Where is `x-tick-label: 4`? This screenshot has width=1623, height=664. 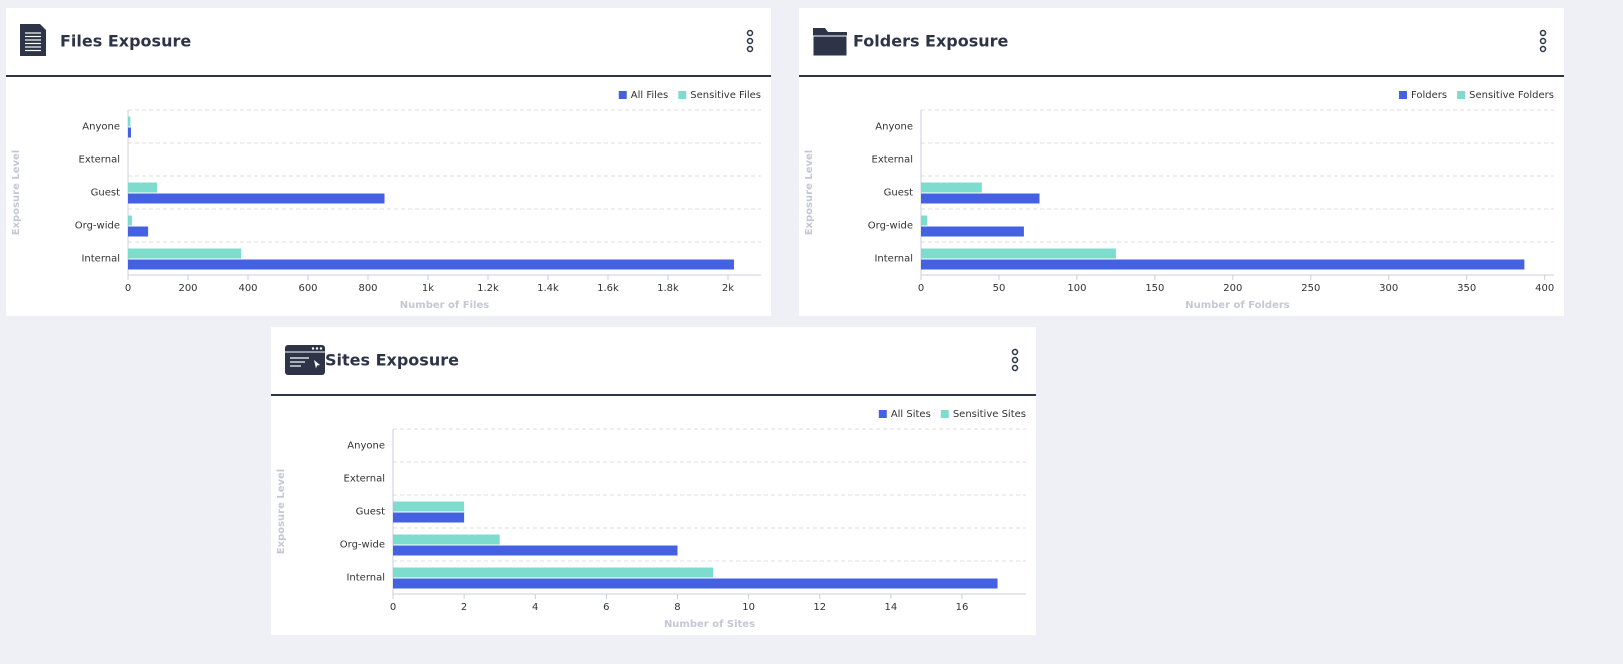 x-tick-label: 4 is located at coordinates (535, 607).